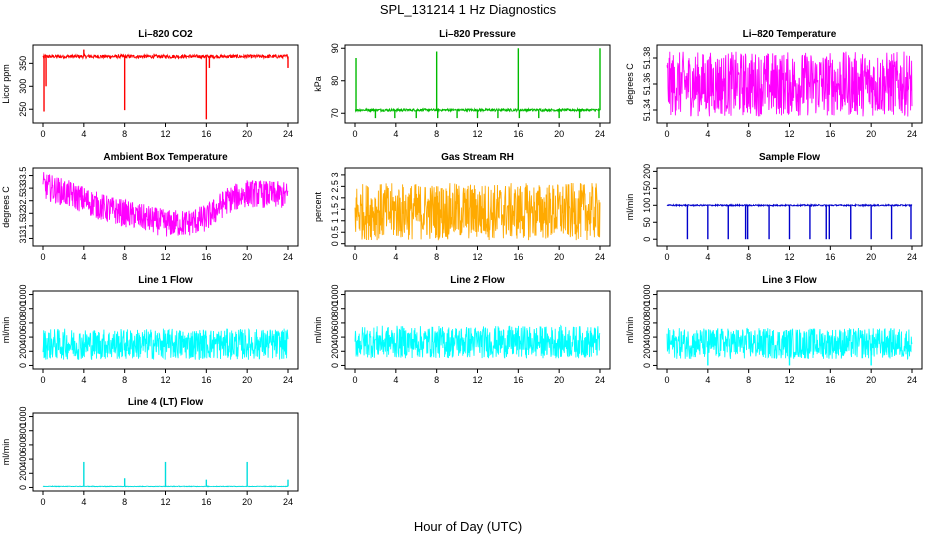 The width and height of the screenshot is (936, 540). I want to click on panel-ylabel: kPa, so click(318, 84).